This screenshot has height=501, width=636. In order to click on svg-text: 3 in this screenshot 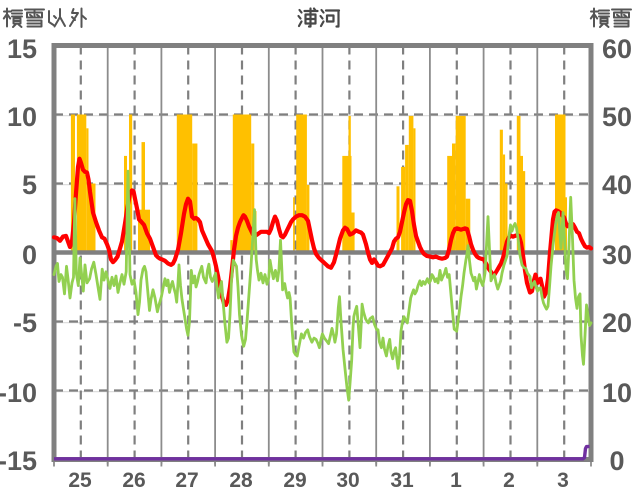, I will do `click(563, 480)`.